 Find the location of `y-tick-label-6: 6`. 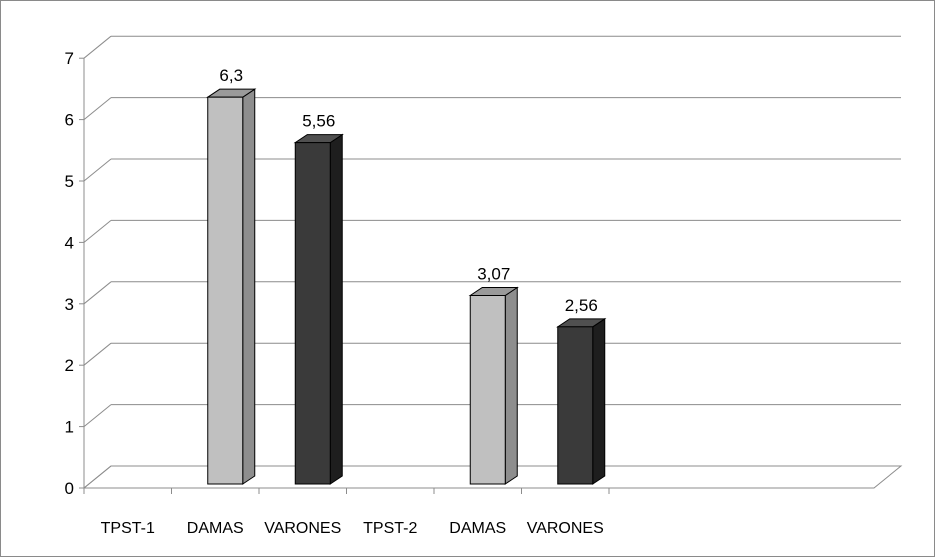

y-tick-label-6: 6 is located at coordinates (69, 120).